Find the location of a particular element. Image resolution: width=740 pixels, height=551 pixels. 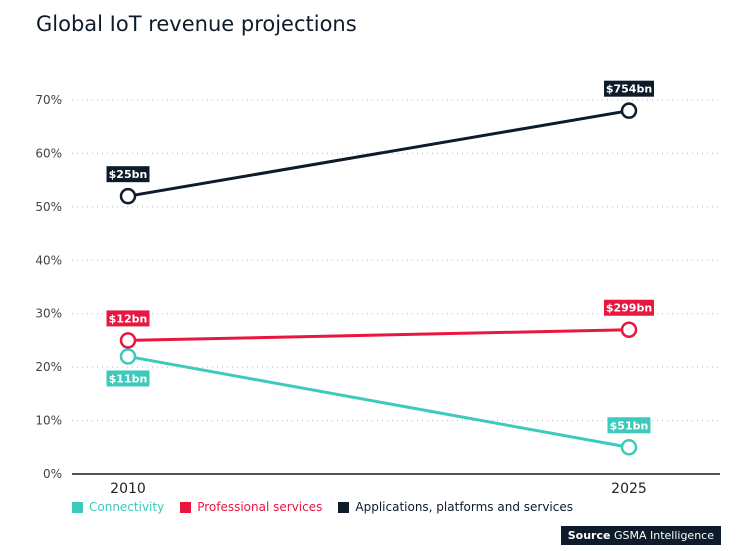

series-connectivity: $11bn $51bn is located at coordinates (378, 402).